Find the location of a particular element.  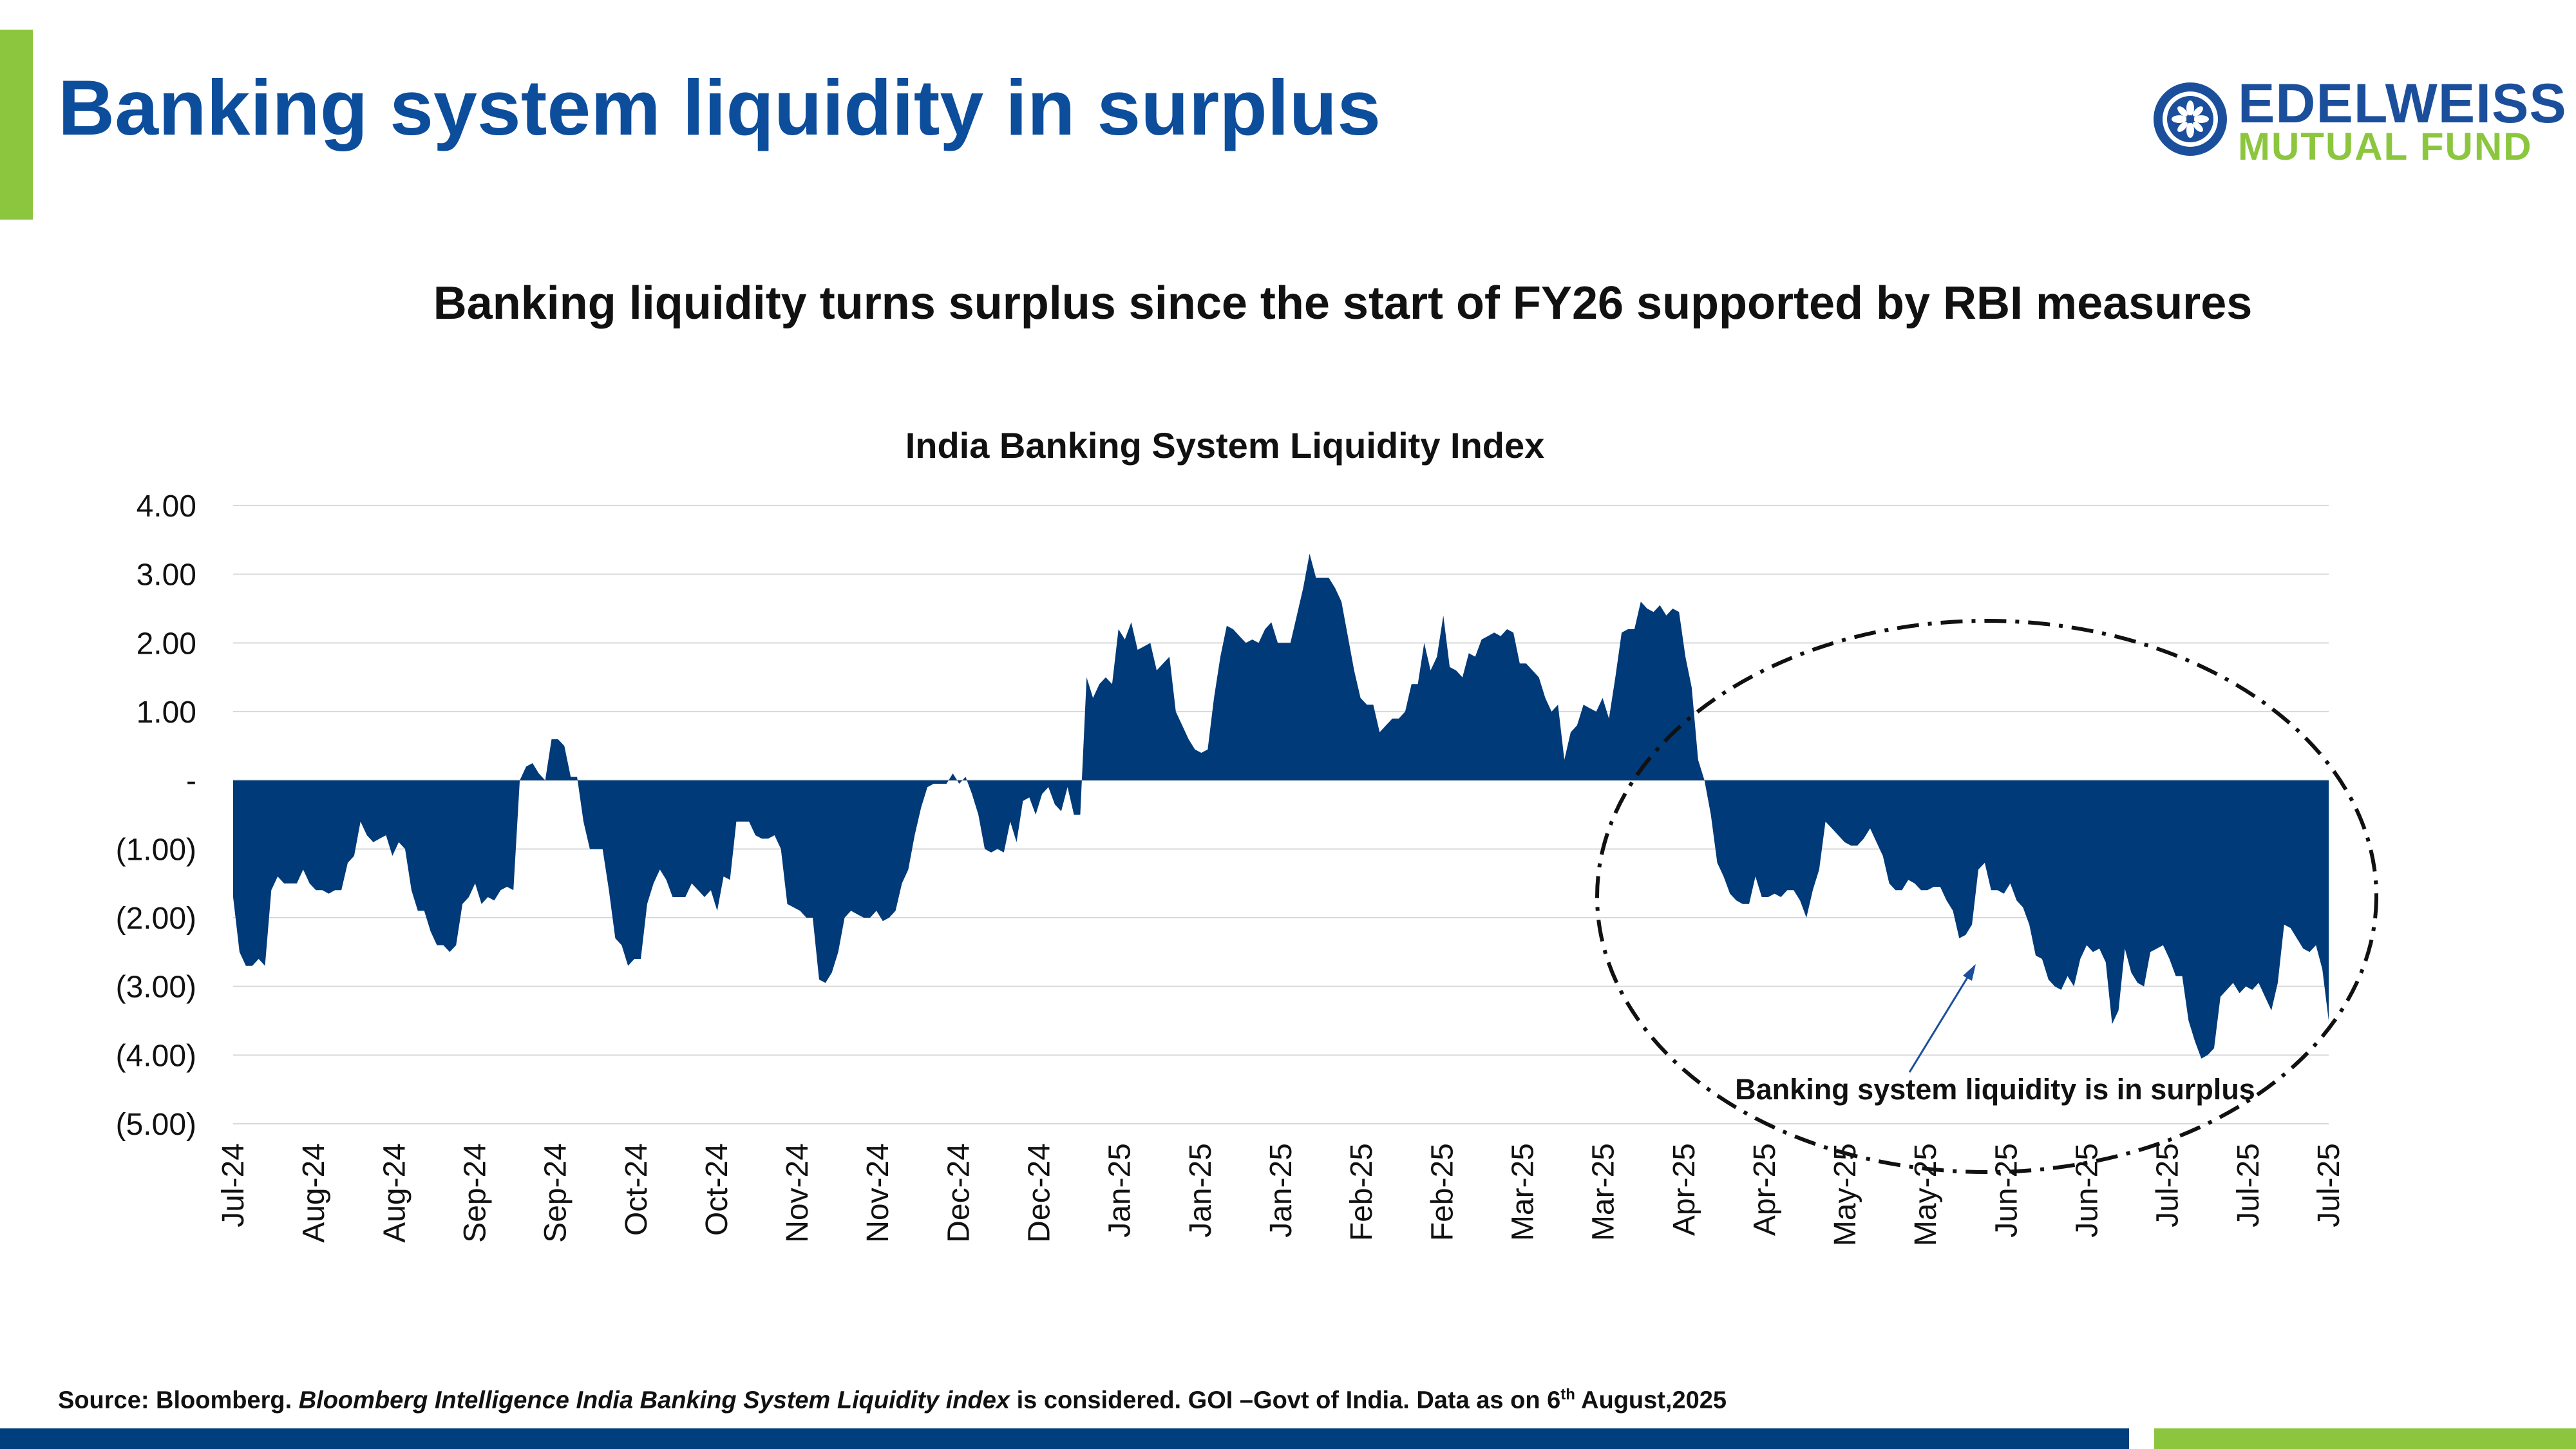

footer-bar-green is located at coordinates (2365, 1438).